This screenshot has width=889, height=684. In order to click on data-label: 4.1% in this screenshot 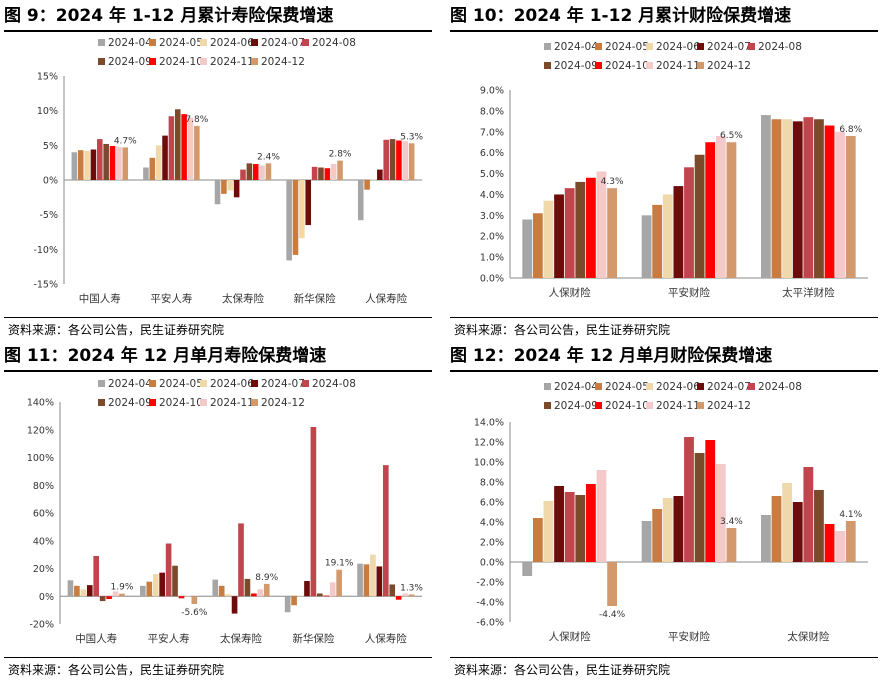, I will do `click(850, 515)`.